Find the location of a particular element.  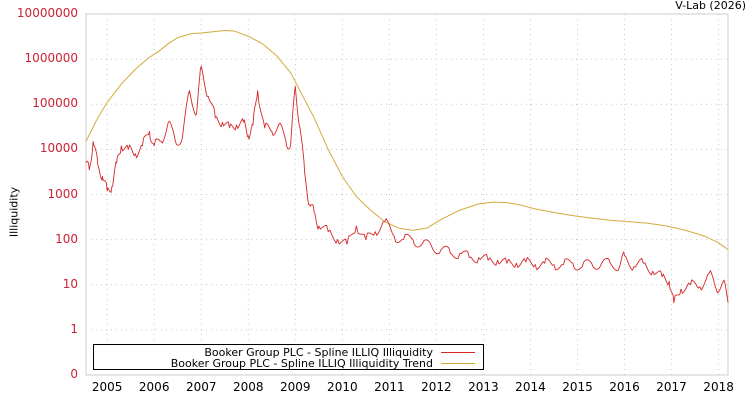

x-tick-label: 2018 is located at coordinates (718, 387).